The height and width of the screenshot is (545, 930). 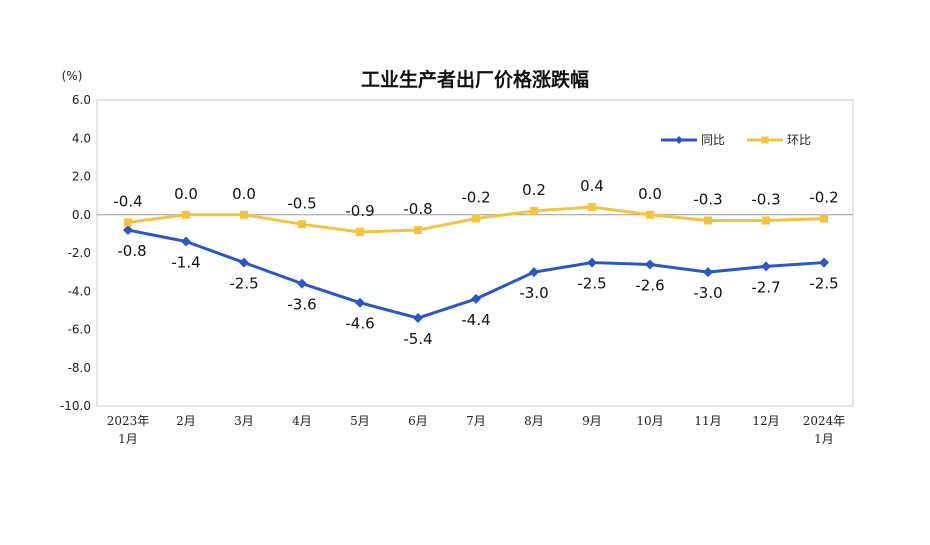 I want to click on x-tick-label: 12月, so click(x=765, y=421).